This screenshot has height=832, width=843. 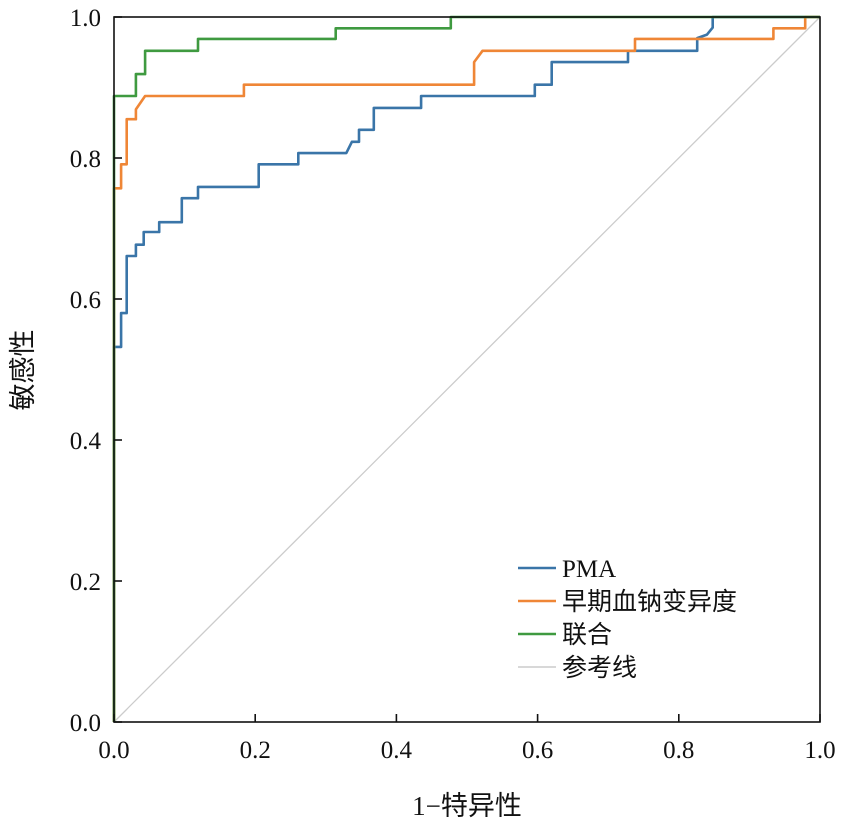 What do you see at coordinates (589, 569) in the screenshot?
I see `legend-label: PMA` at bounding box center [589, 569].